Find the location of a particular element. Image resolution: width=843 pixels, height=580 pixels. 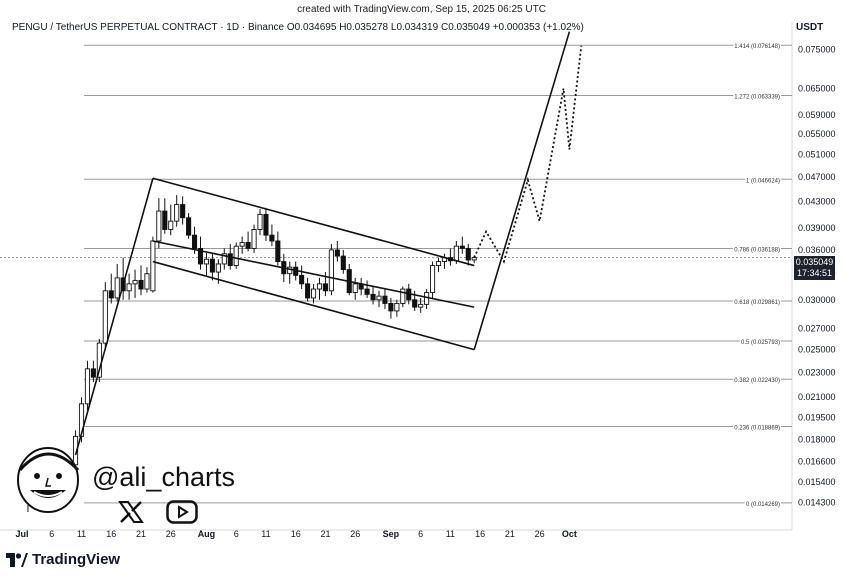

x-tick-label: 21 is located at coordinates (141, 534).